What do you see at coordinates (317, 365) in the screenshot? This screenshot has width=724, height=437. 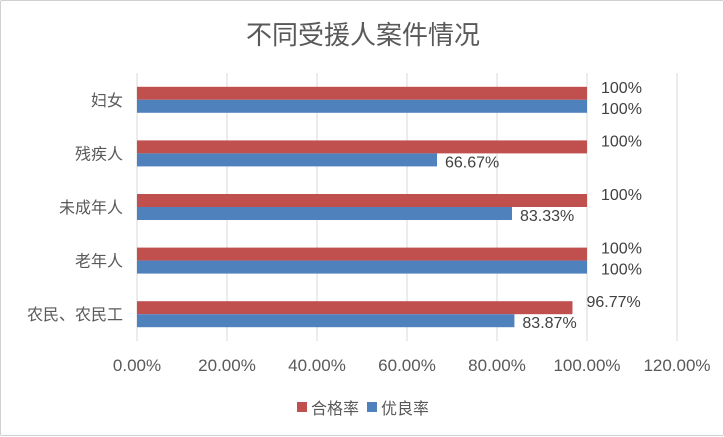 I see `x-tick-label: 40.00%` at bounding box center [317, 365].